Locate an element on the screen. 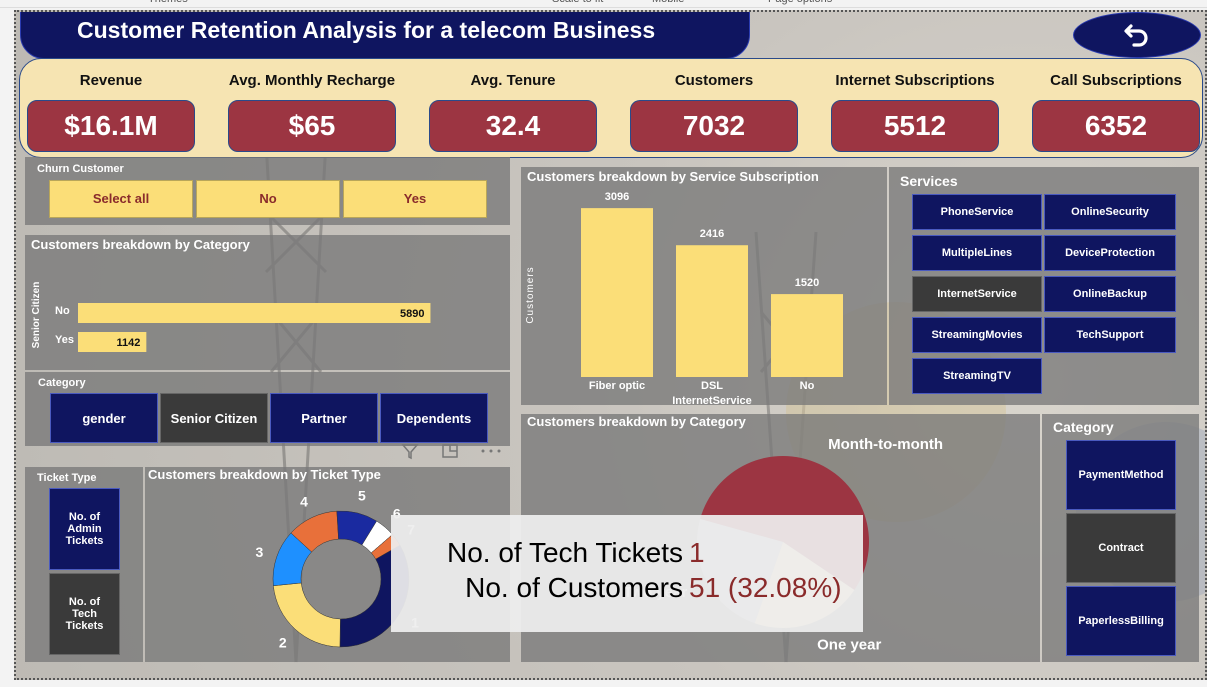 The image size is (1207, 687). kpi-customers: Customers 7032 is located at coordinates (714, 109).